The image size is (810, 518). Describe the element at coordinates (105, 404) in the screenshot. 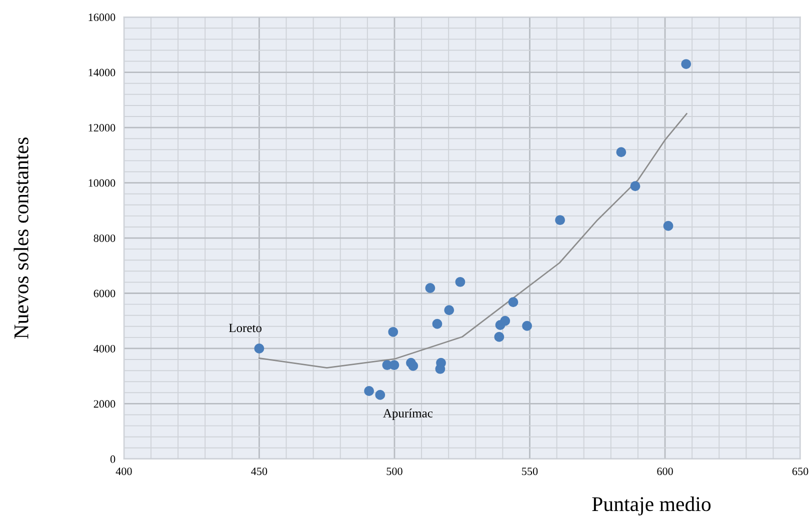

I see `y-tick-label: 2000` at that location.